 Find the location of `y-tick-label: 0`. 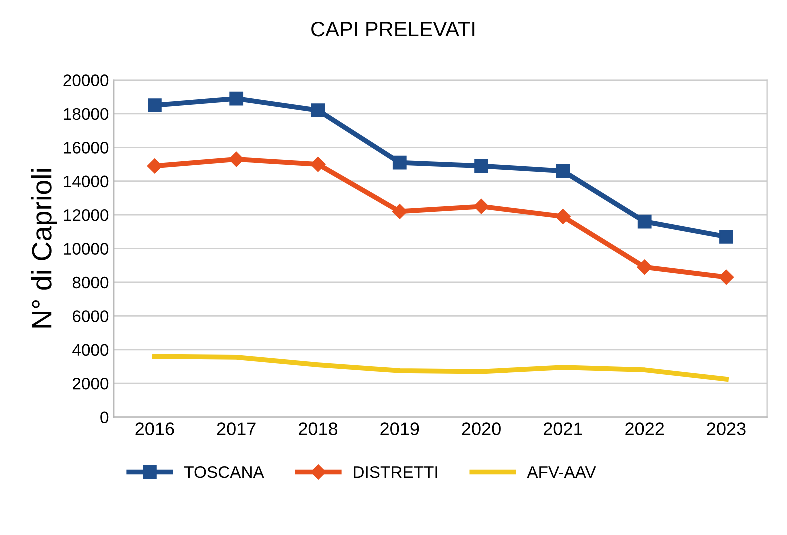

y-tick-label: 0 is located at coordinates (104, 418).